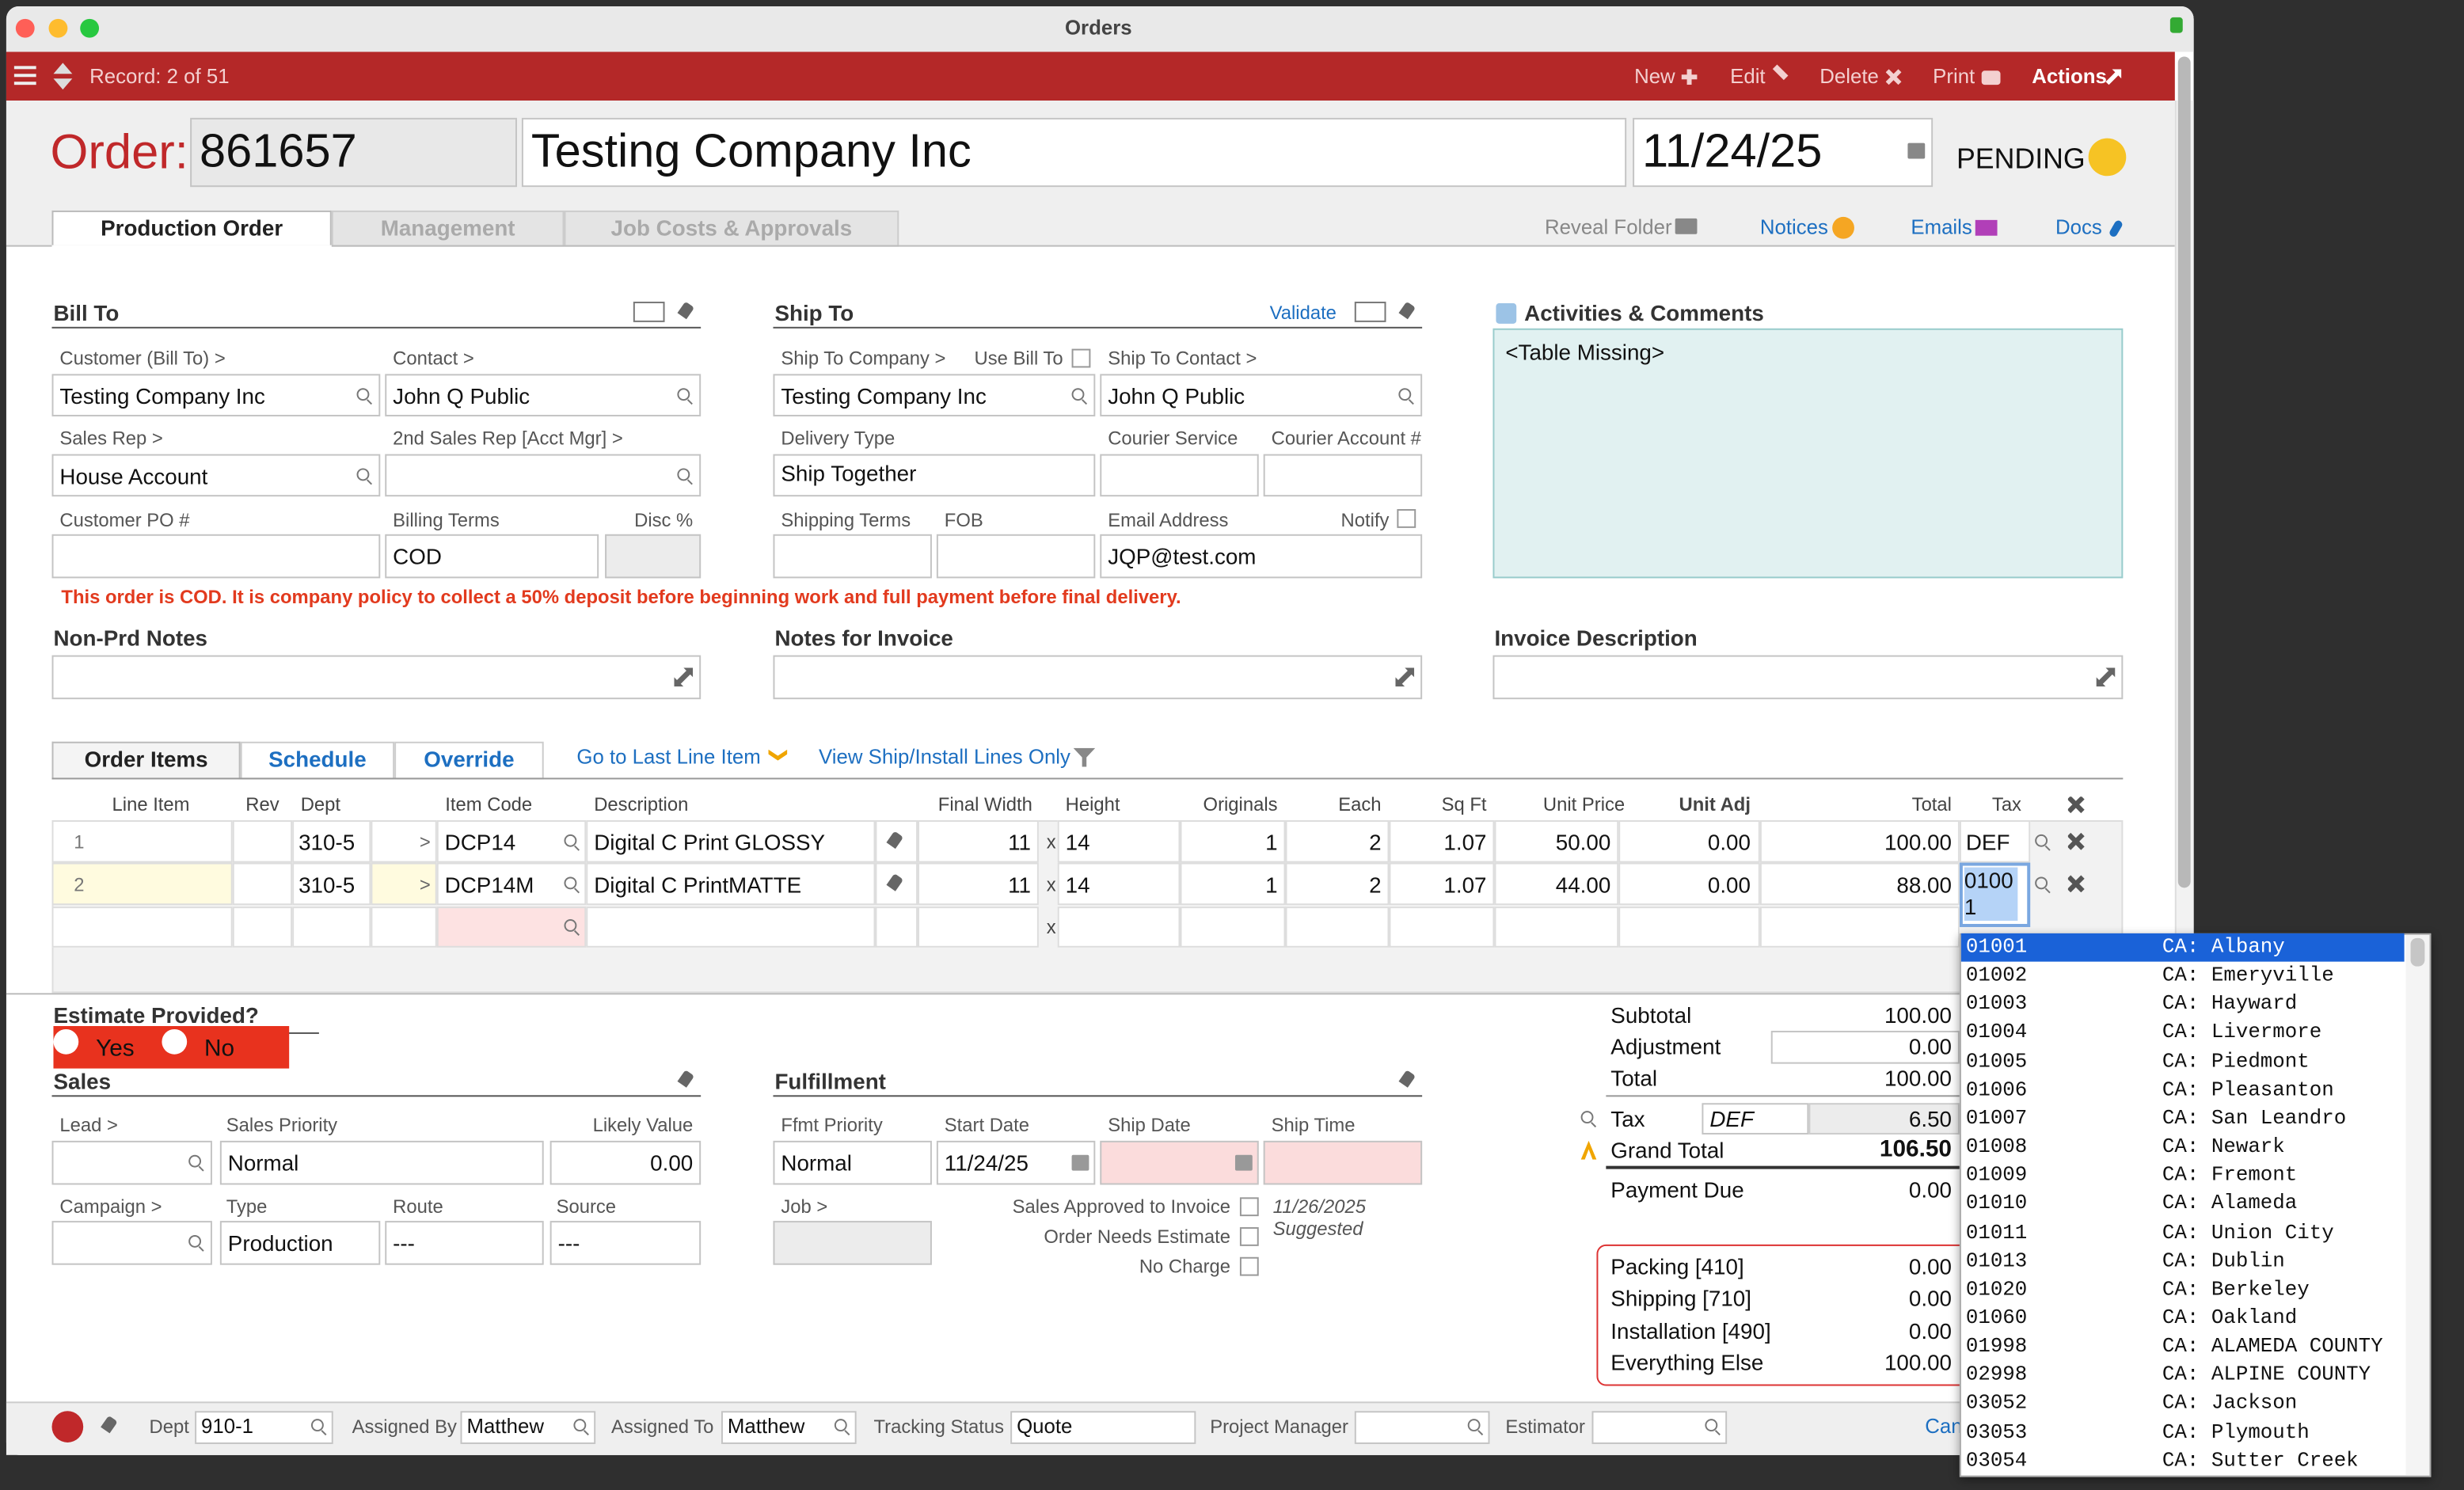 The width and height of the screenshot is (2464, 1490). What do you see at coordinates (2242, 1032) in the screenshot?
I see `option-name: CA: Livermore` at bounding box center [2242, 1032].